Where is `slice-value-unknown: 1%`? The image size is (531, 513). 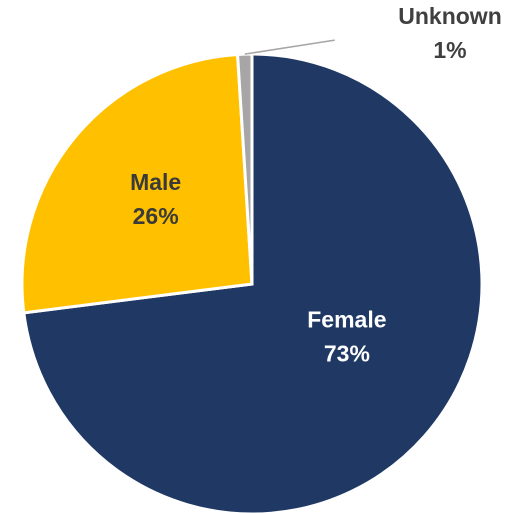 slice-value-unknown: 1% is located at coordinates (449, 50).